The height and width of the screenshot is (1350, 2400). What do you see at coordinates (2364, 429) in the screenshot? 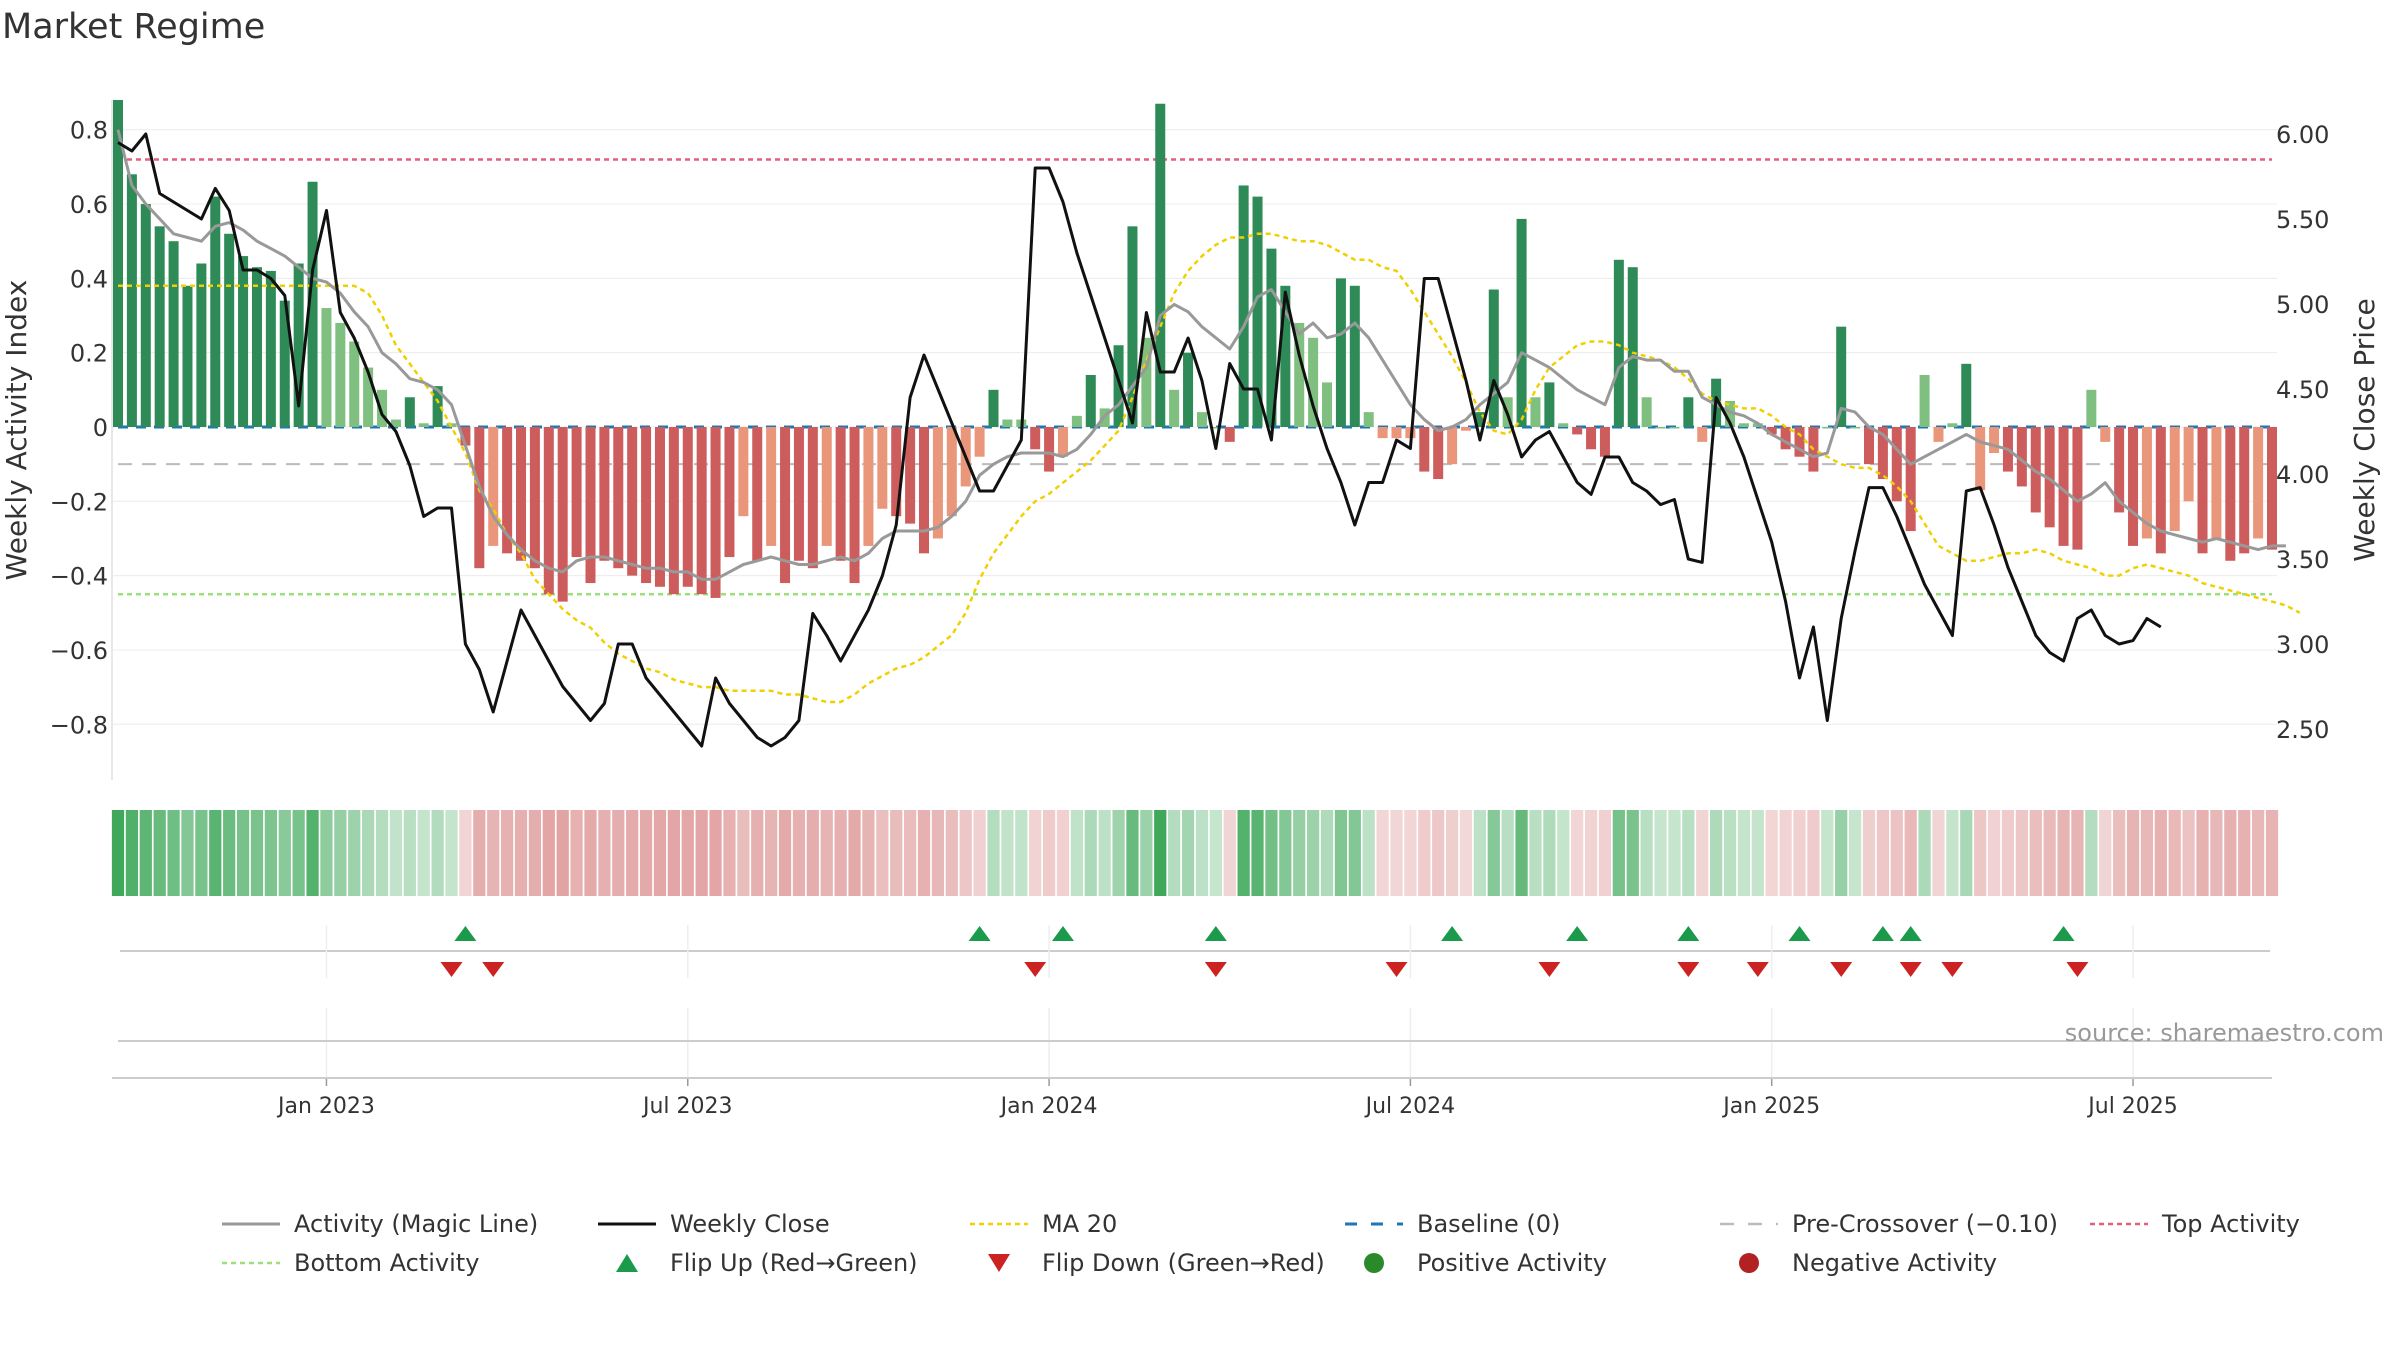
I see `right-axis-label: Weekly Close Price` at bounding box center [2364, 429].